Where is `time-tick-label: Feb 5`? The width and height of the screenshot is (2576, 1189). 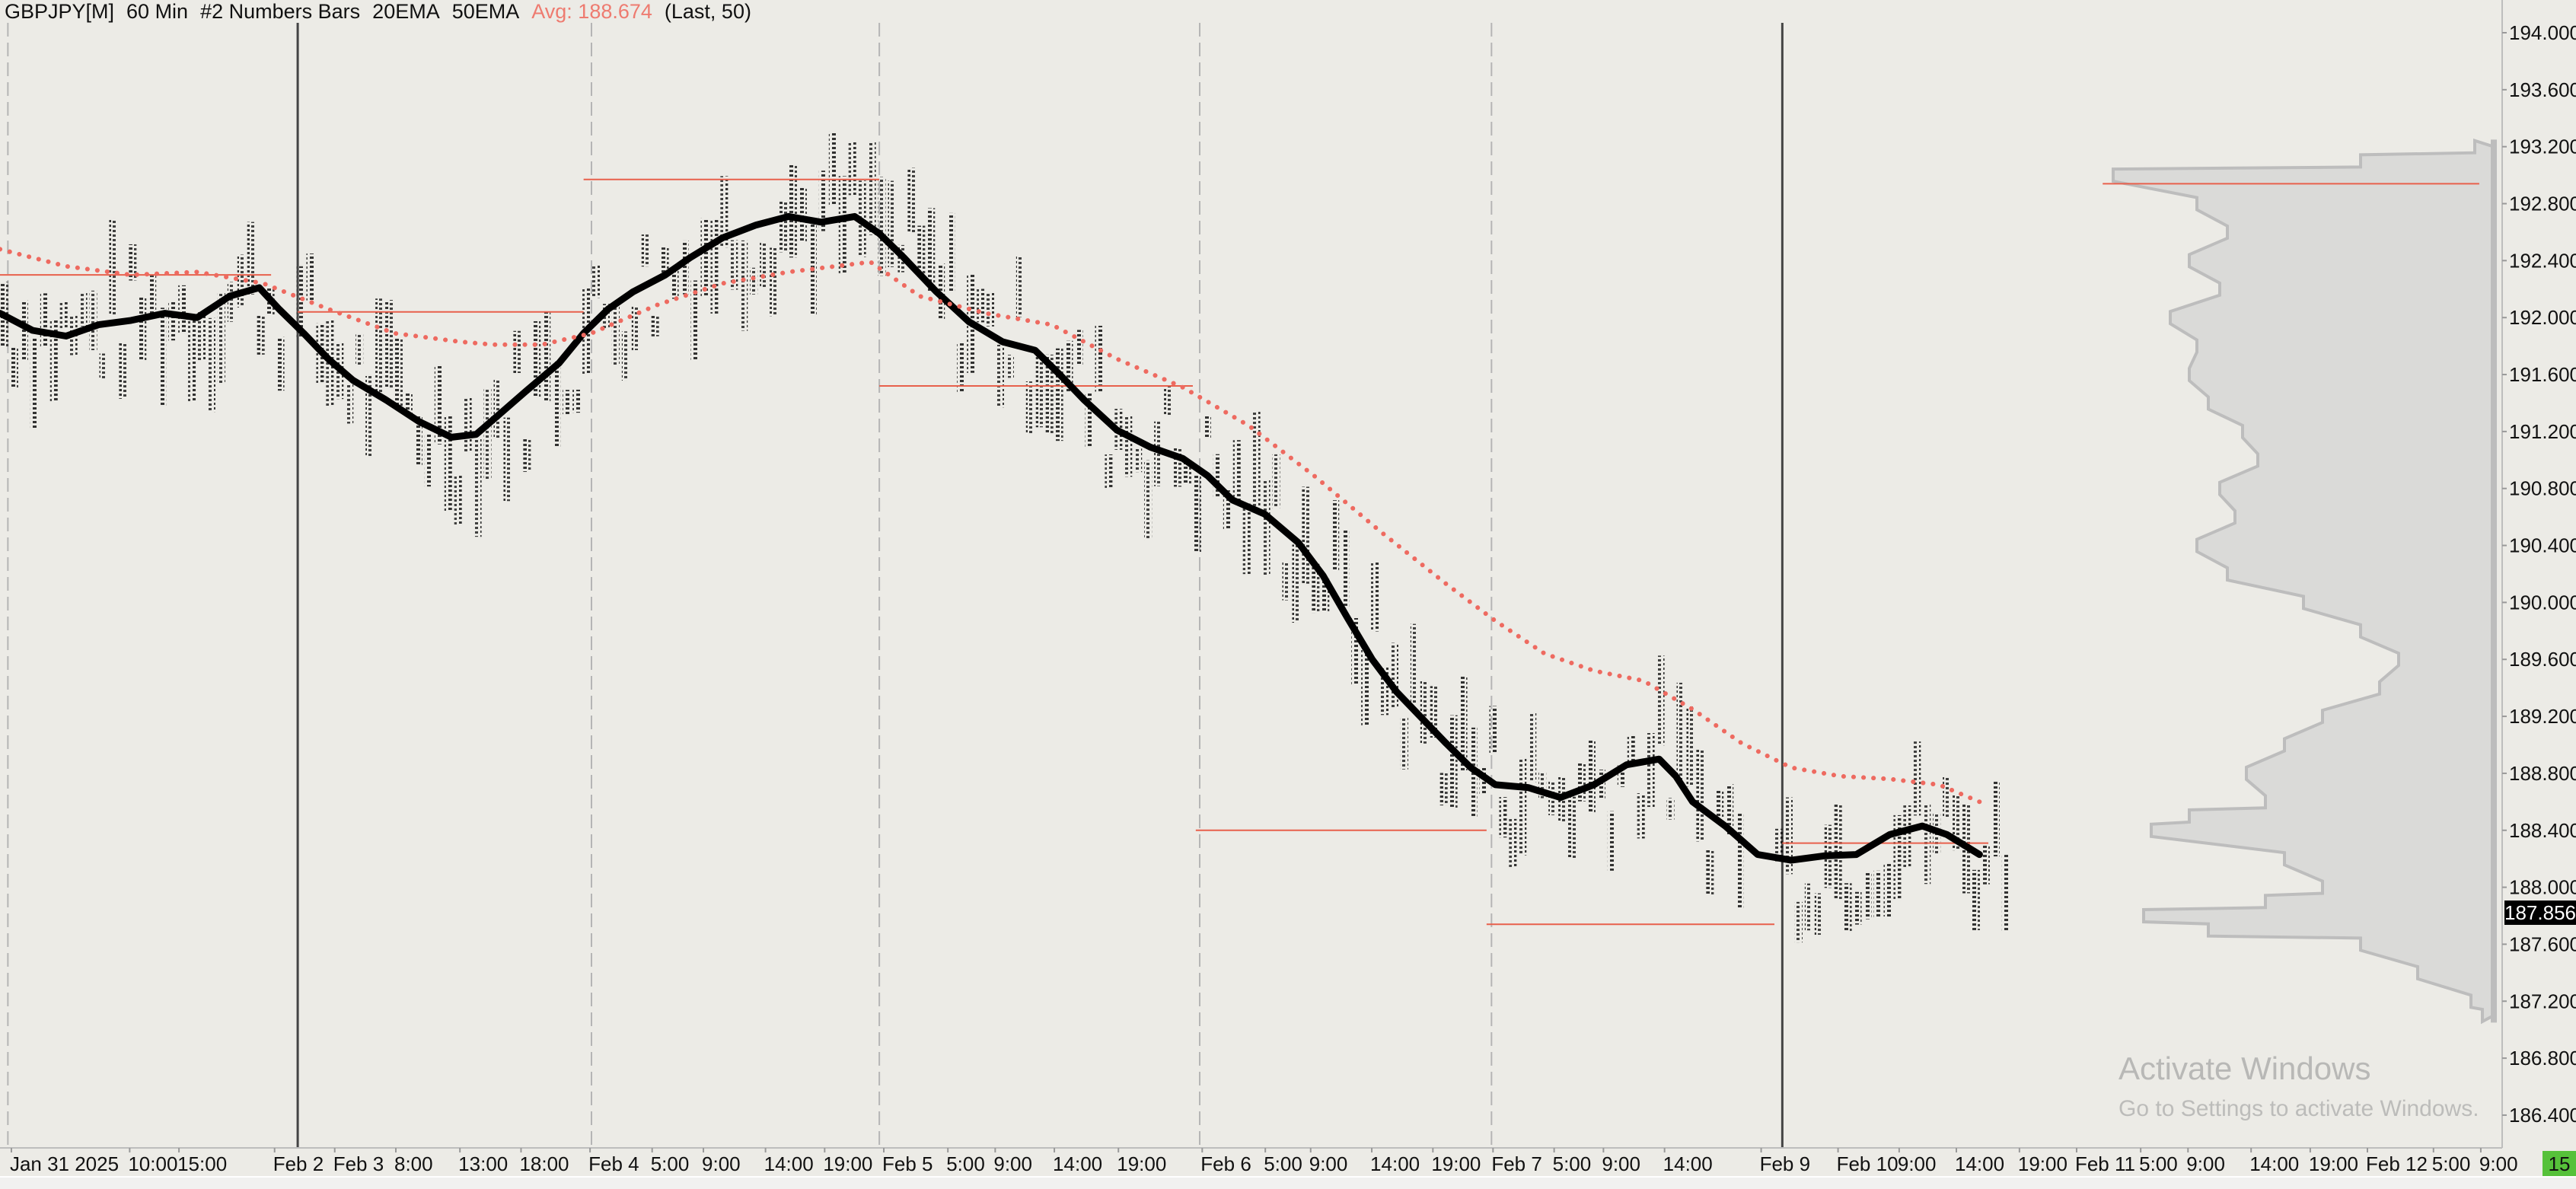
time-tick-label: Feb 5 is located at coordinates (907, 1163).